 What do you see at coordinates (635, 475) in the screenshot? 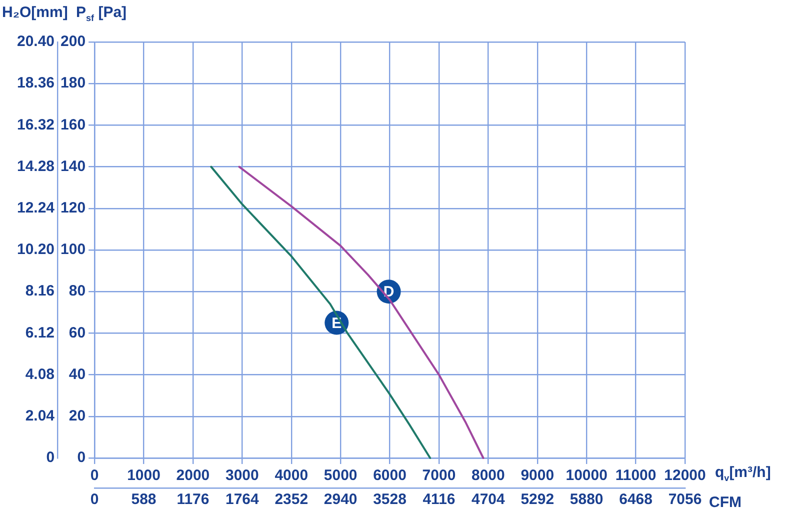
I see `x-tick-label: 11000` at bounding box center [635, 475].